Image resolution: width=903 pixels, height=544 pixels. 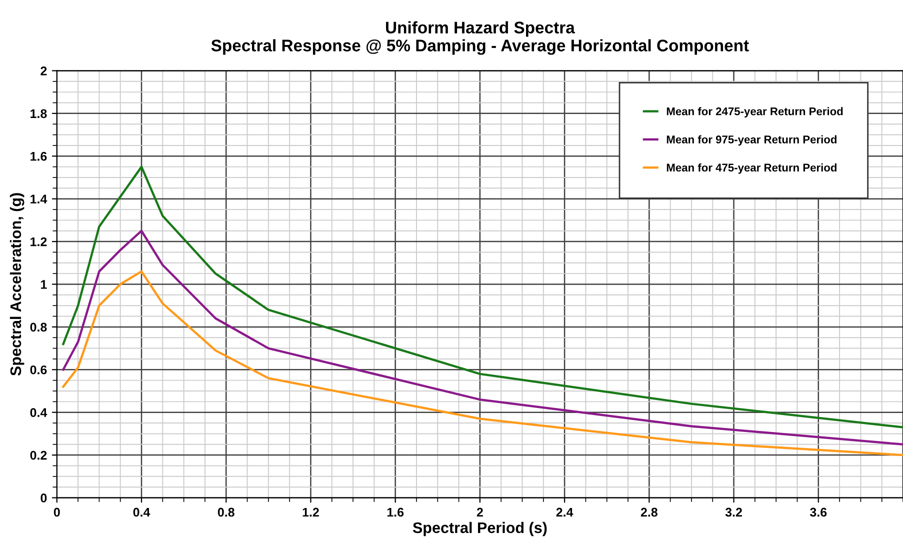 I want to click on legend-label: Mean for 975-year Return Period, so click(x=751, y=140).